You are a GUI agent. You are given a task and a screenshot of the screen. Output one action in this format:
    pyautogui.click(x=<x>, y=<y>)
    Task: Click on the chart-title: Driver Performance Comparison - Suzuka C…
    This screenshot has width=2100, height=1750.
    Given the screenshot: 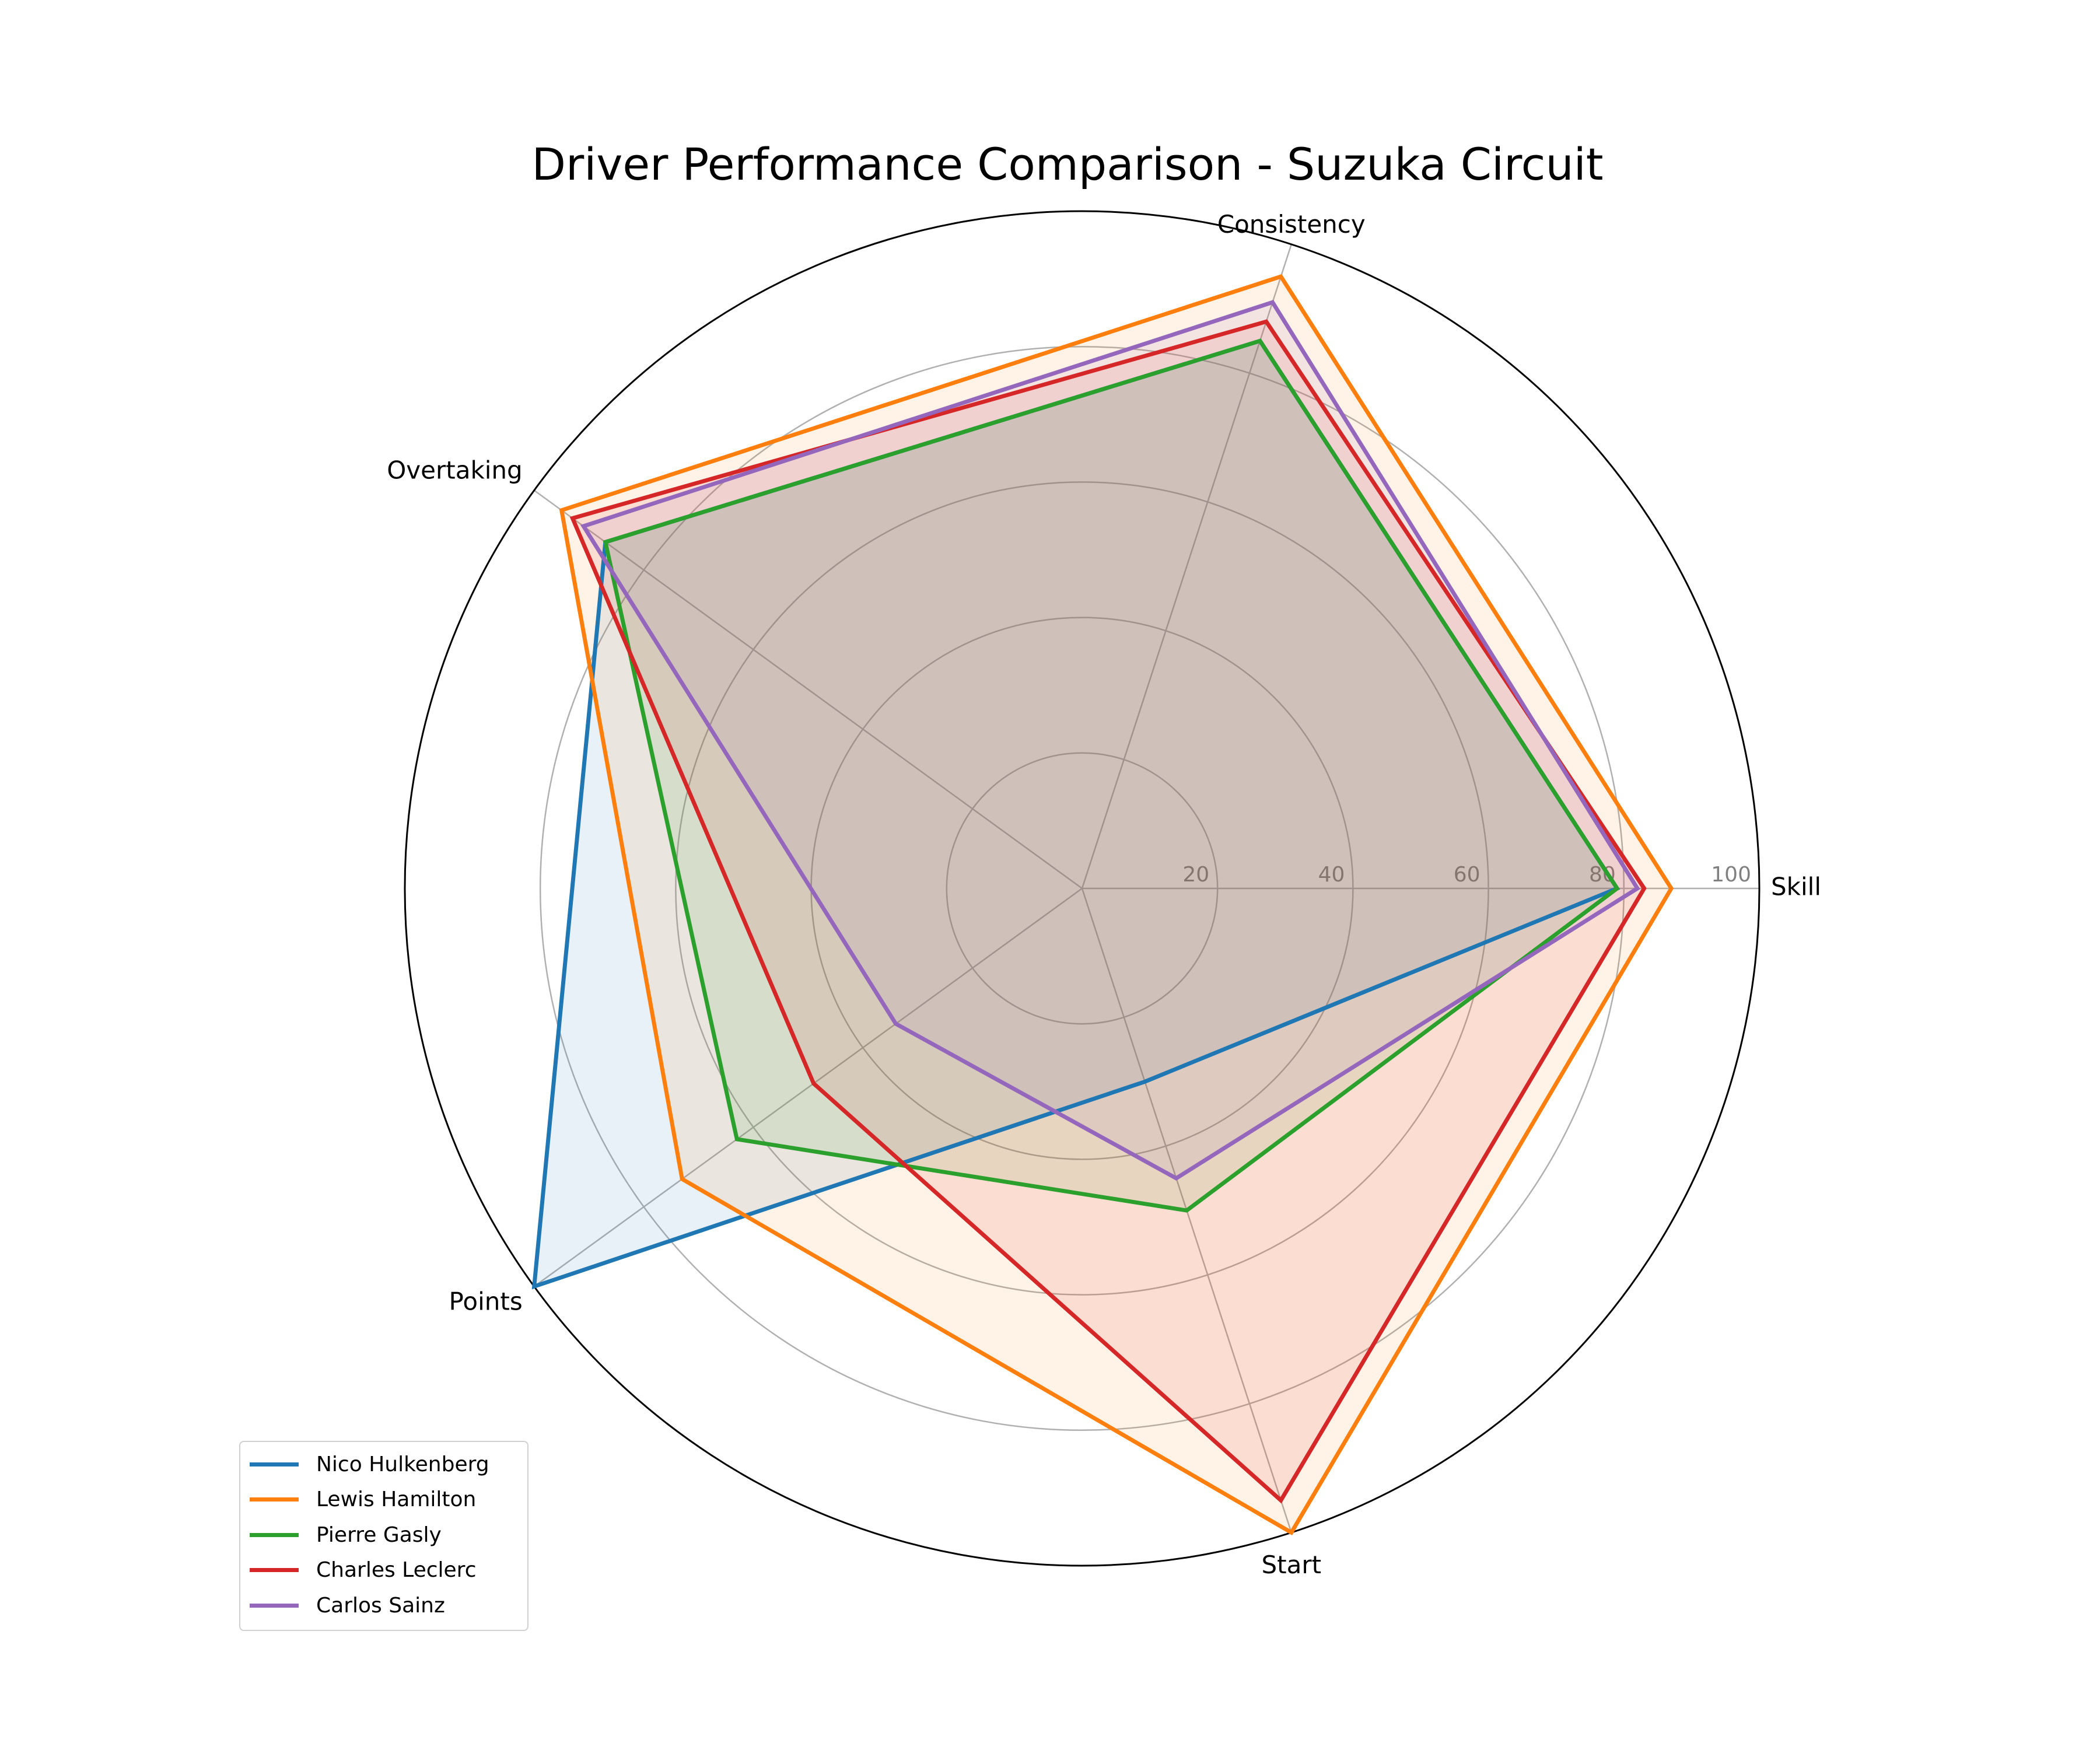 What is the action you would take?
    pyautogui.click(x=1067, y=164)
    